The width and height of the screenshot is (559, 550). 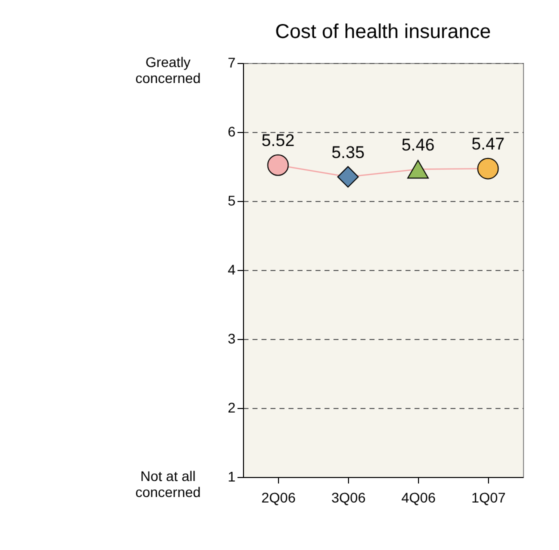 I want to click on y-tick-label: 5, so click(x=232, y=200).